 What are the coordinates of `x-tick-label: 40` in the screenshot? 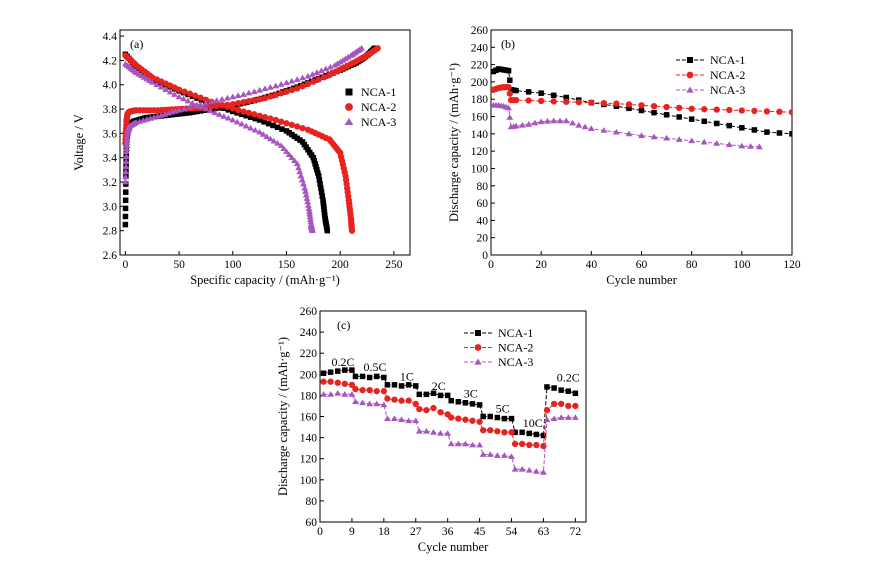 It's located at (592, 265).